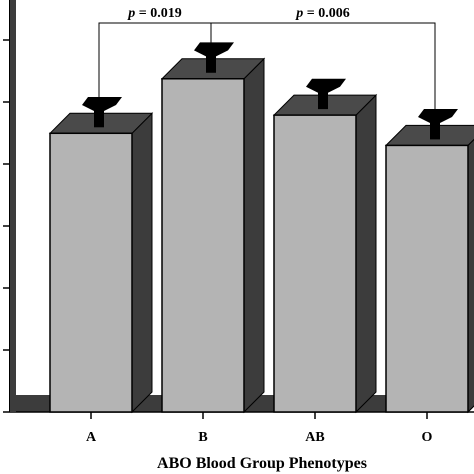 The width and height of the screenshot is (474, 474). What do you see at coordinates (315, 263) in the screenshot?
I see `bar-ab` at bounding box center [315, 263].